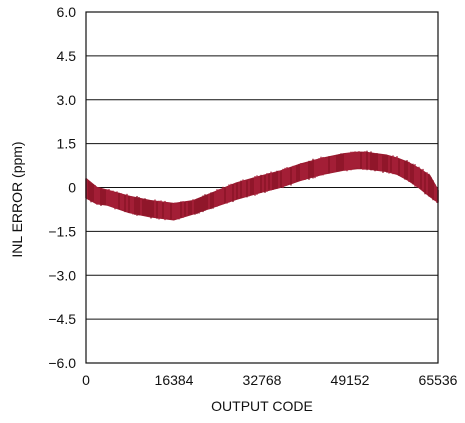 The image size is (465, 423). What do you see at coordinates (174, 380) in the screenshot?
I see `x-tick-label: 16384` at bounding box center [174, 380].